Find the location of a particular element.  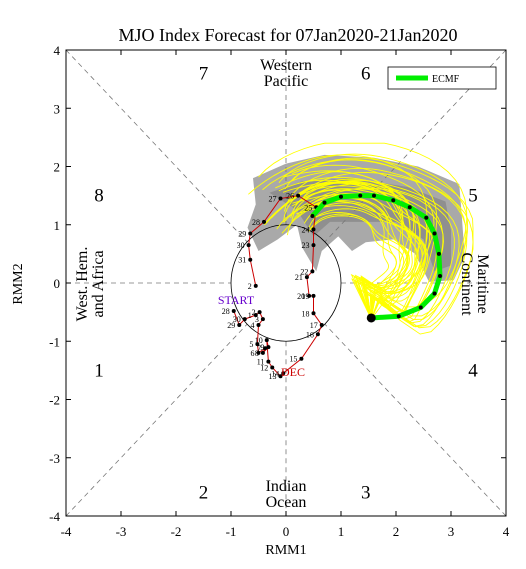

x-tick-label: 0 is located at coordinates (286, 531).